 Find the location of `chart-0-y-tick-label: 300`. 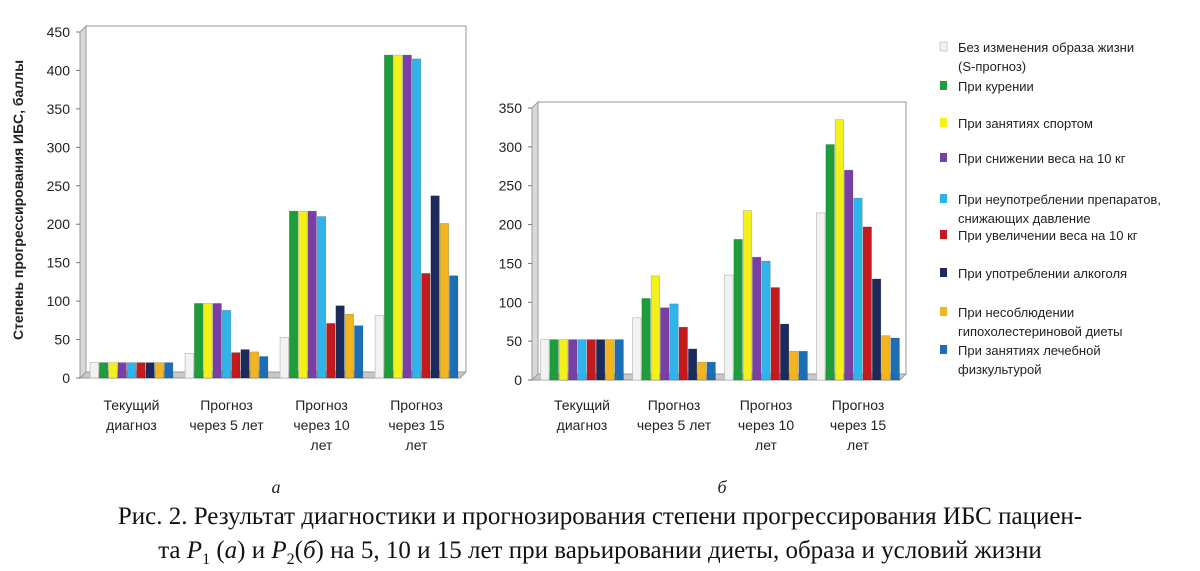

chart-0-y-tick-label: 300 is located at coordinates (59, 147).